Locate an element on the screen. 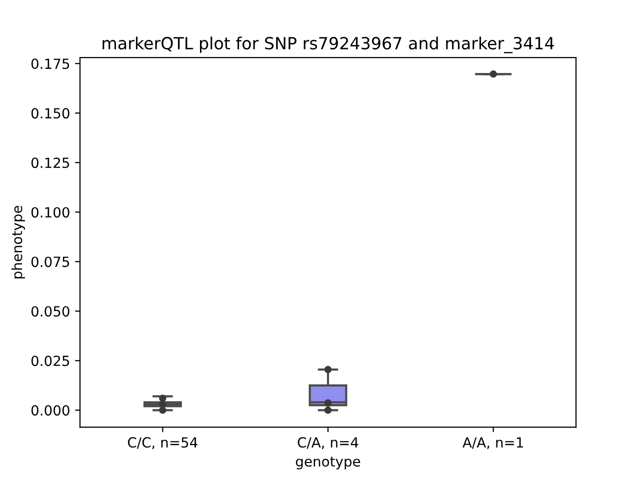 The width and height of the screenshot is (640, 480). y-tick-label: 0.100 is located at coordinates (50, 212).